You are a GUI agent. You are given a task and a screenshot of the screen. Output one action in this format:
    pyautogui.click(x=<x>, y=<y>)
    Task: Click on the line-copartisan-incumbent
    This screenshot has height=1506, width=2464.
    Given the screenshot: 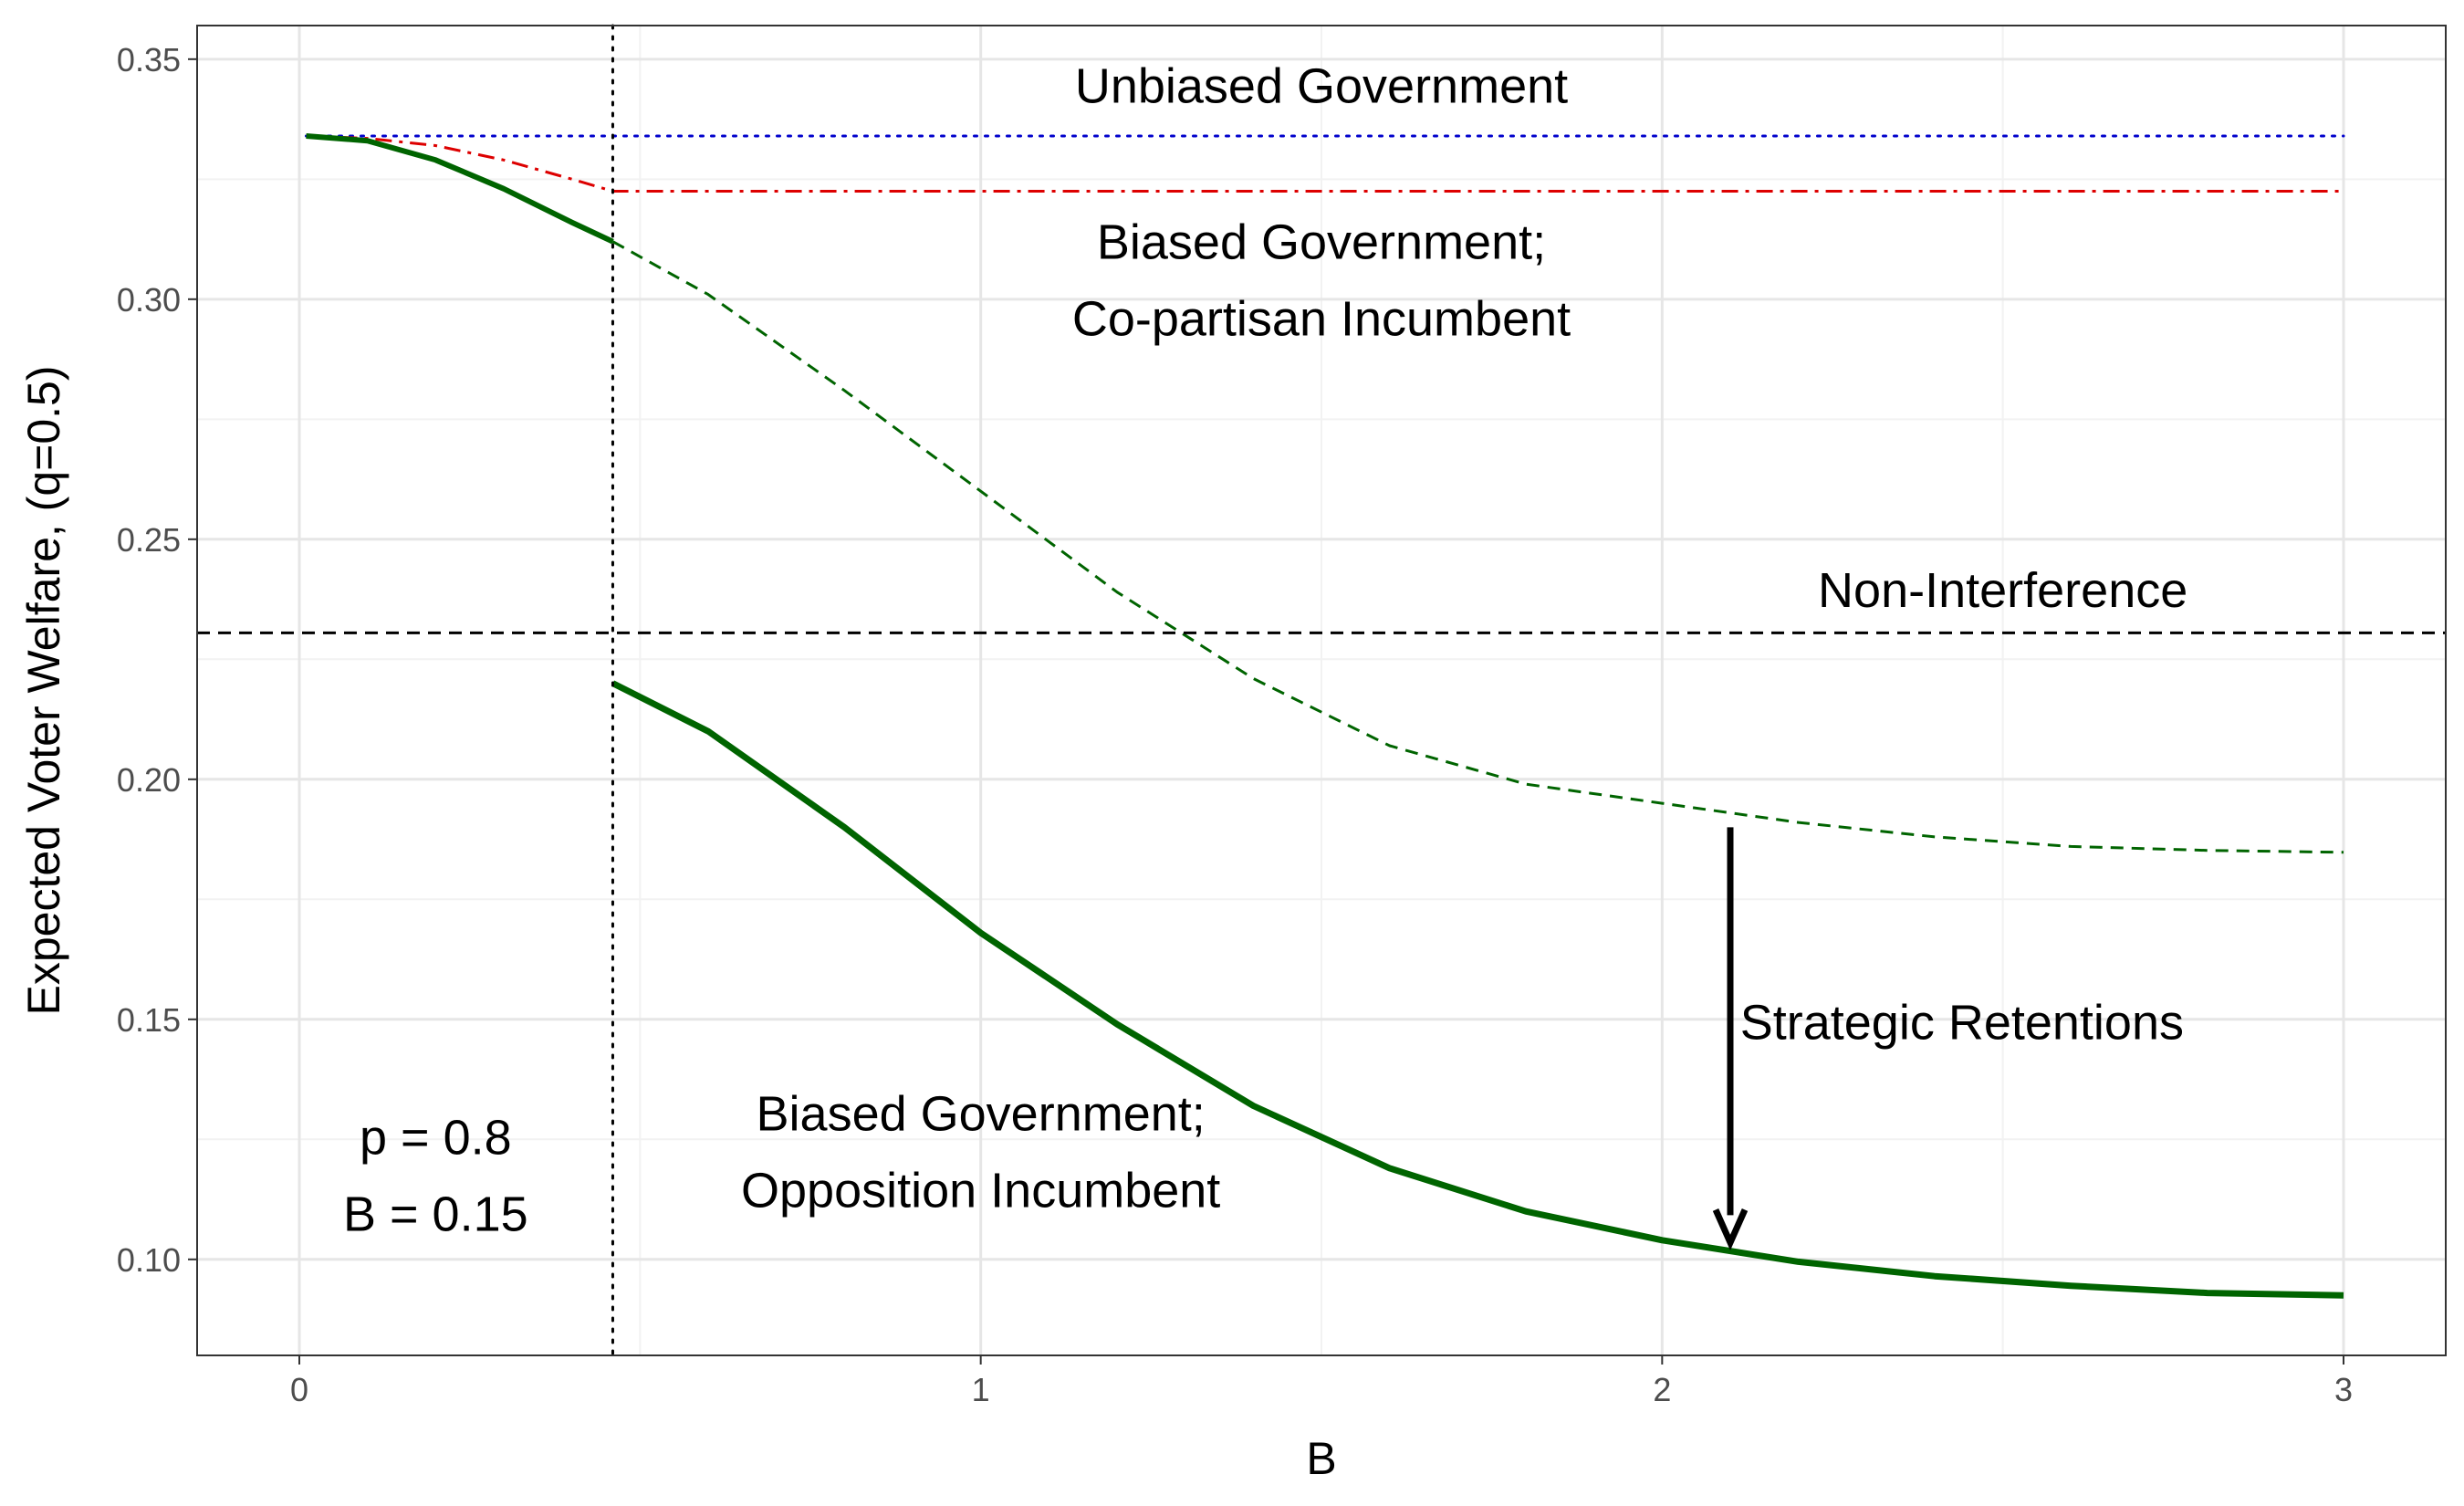 What is the action you would take?
    pyautogui.click(x=1325, y=163)
    